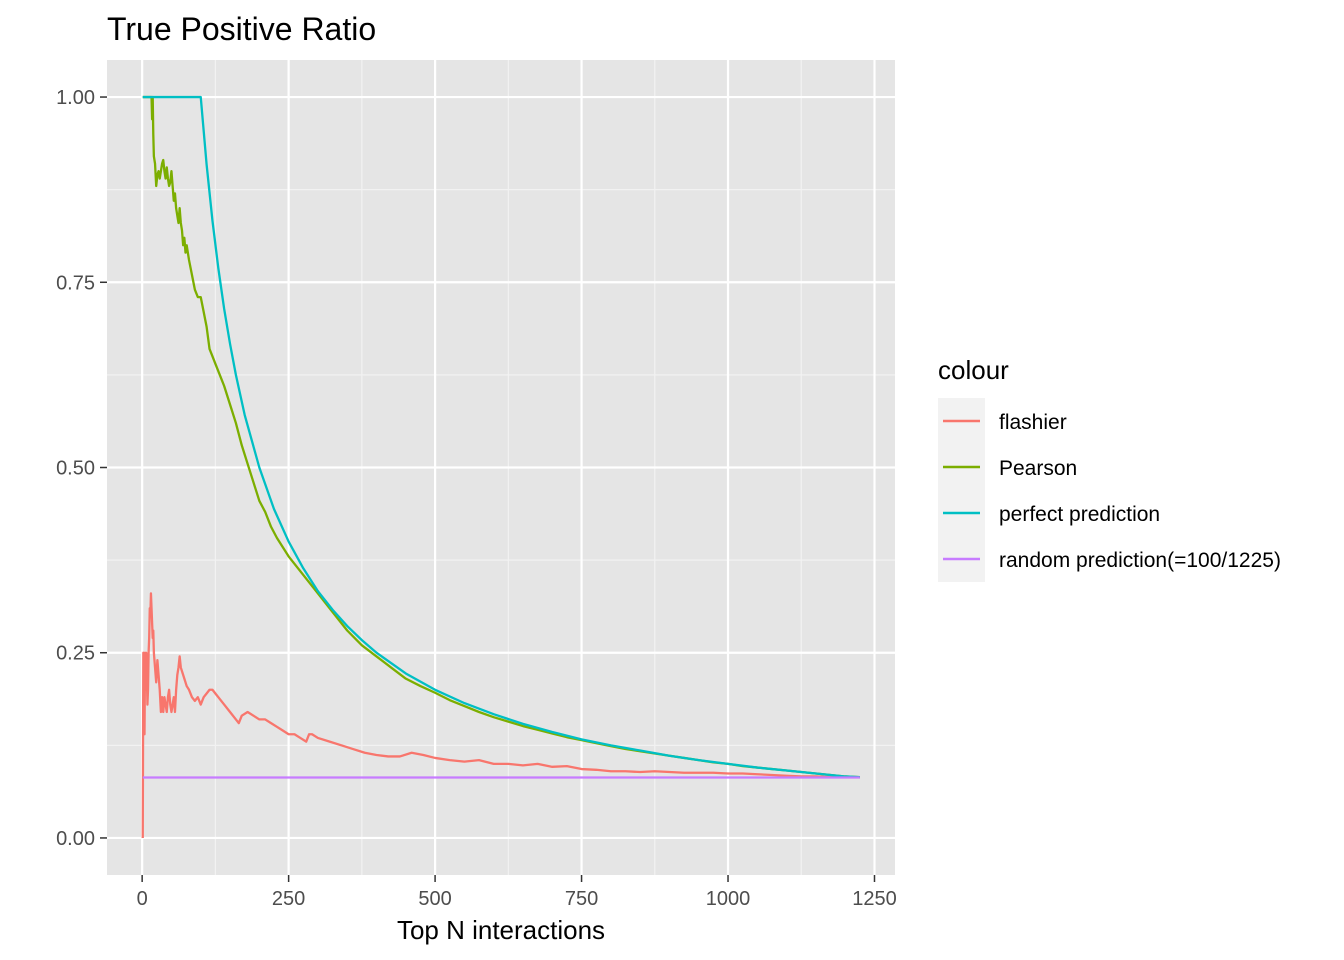 The image size is (1344, 960). What do you see at coordinates (581, 899) in the screenshot?
I see `x-tick-label: 750` at bounding box center [581, 899].